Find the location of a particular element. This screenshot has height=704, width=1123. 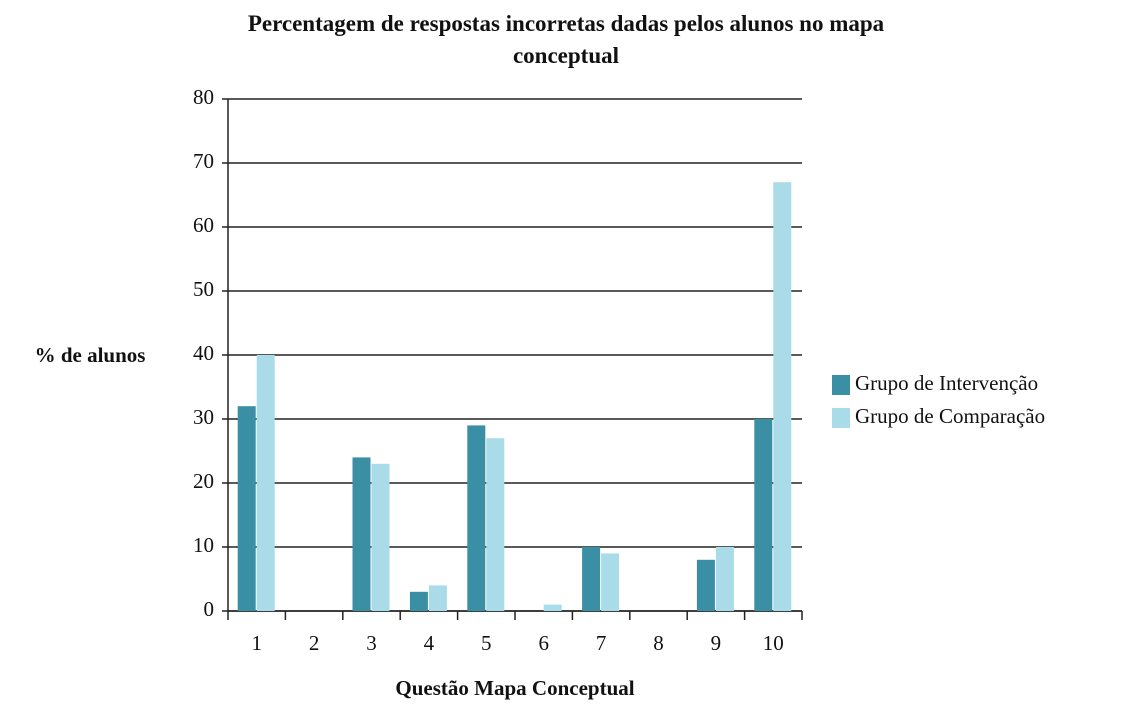

legend-label: Grupo de Comparação is located at coordinates (950, 416).